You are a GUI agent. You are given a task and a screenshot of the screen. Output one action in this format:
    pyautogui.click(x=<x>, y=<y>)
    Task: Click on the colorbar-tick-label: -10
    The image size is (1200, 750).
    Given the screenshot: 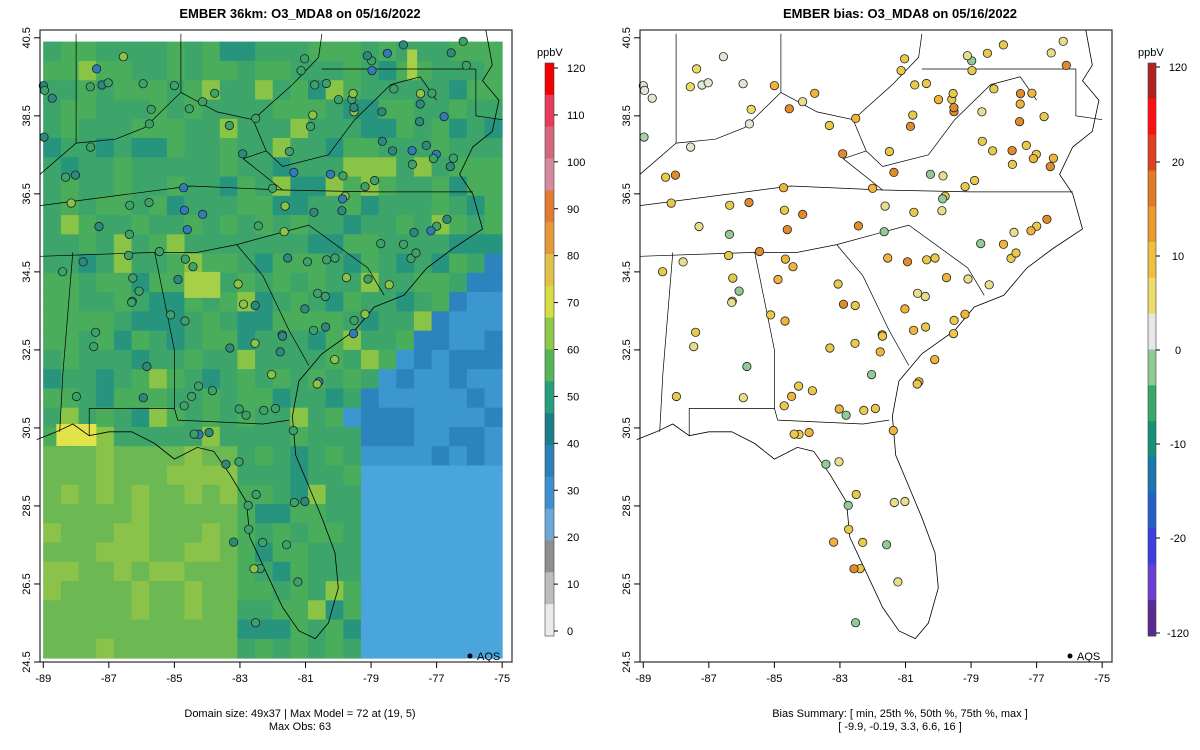 What is the action you would take?
    pyautogui.click(x=1178, y=445)
    